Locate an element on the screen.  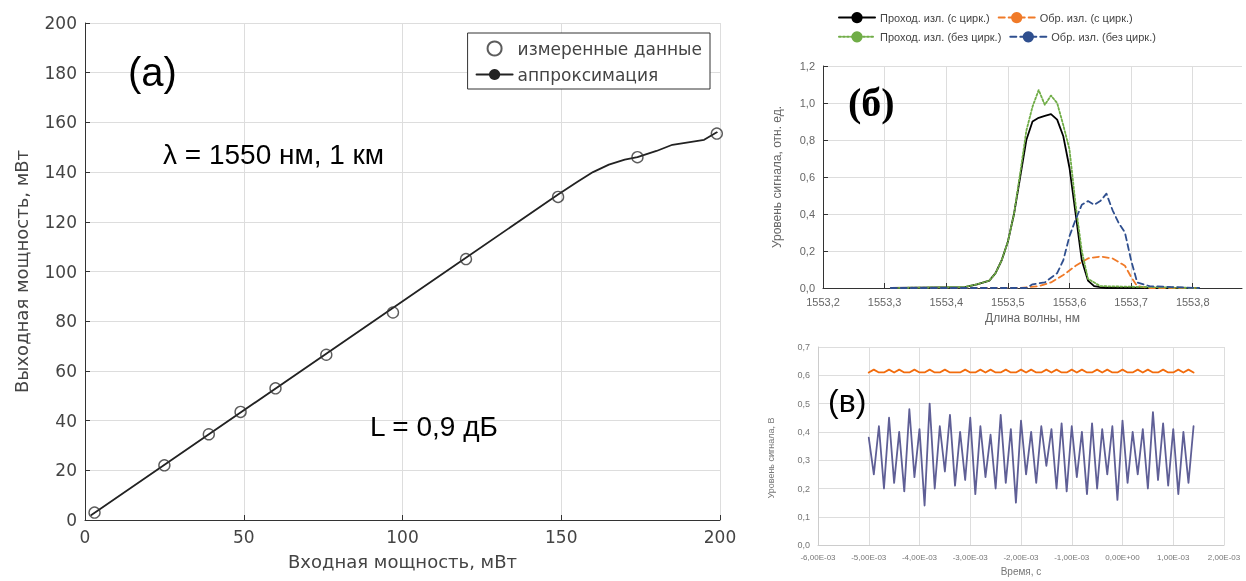
y-tick-label: 0,7 is located at coordinates (803, 347).